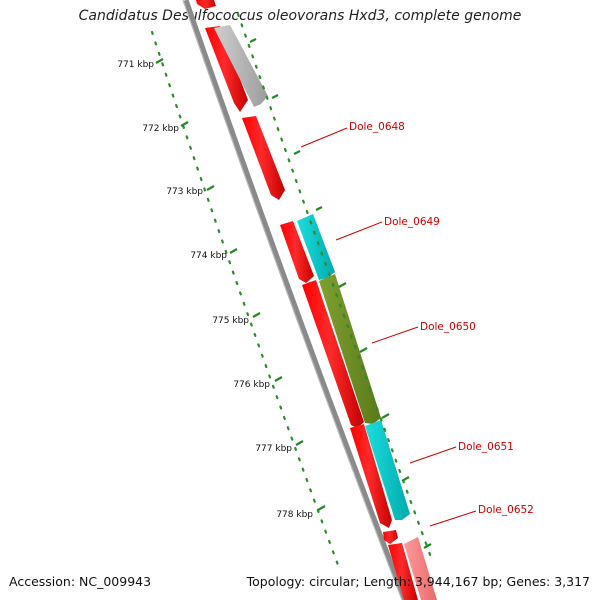 The height and width of the screenshot is (600, 600). I want to click on gene-label-dole-0649: Dole_0649, so click(412, 222).